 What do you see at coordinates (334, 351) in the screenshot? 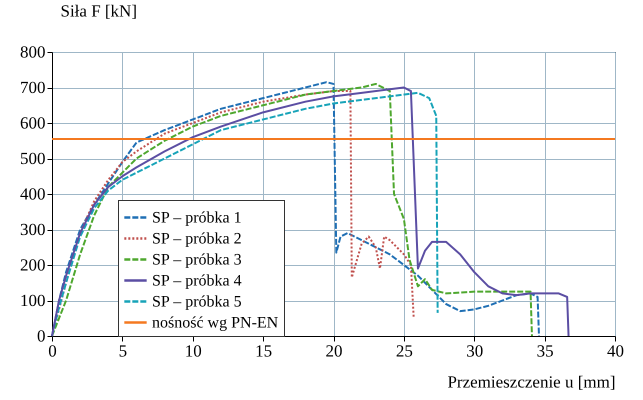
I see `x-tick-label: 20` at bounding box center [334, 351].